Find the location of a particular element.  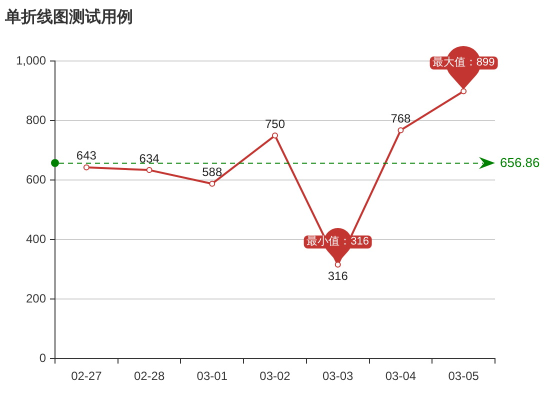

chart-title: 单折线图测试用例 is located at coordinates (68, 17).